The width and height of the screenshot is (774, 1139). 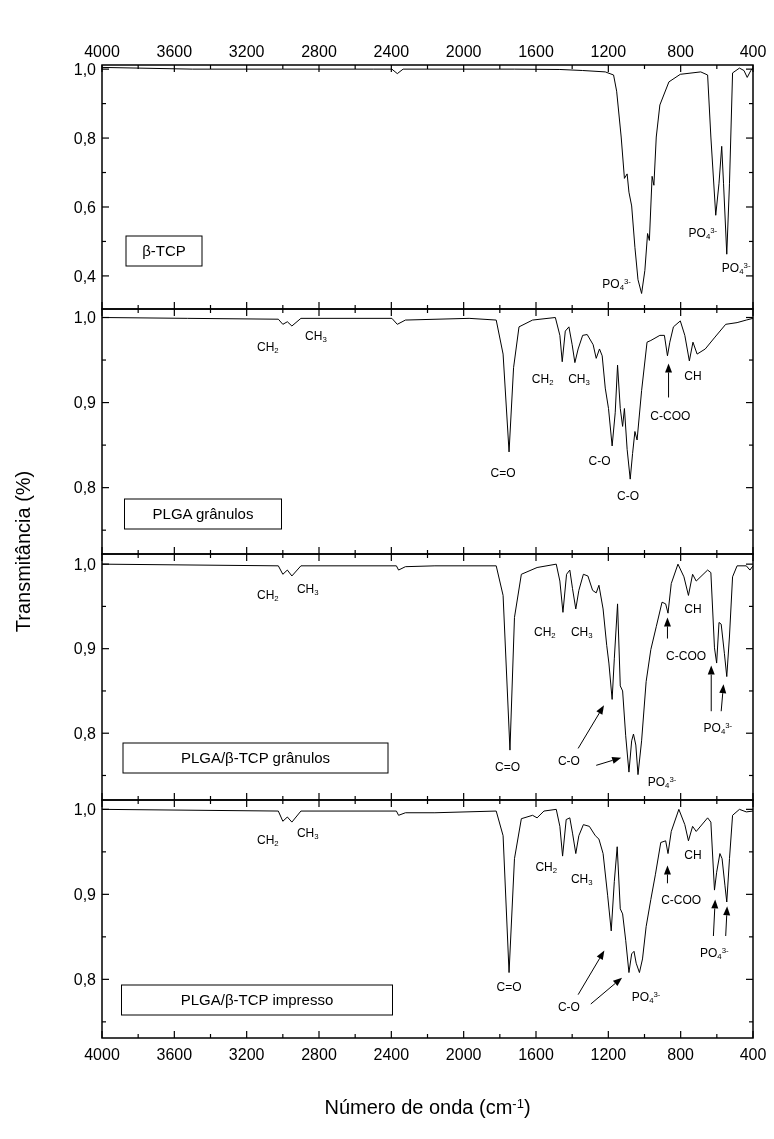 What do you see at coordinates (753, 1054) in the screenshot?
I see `x-tick-label: 400` at bounding box center [753, 1054].